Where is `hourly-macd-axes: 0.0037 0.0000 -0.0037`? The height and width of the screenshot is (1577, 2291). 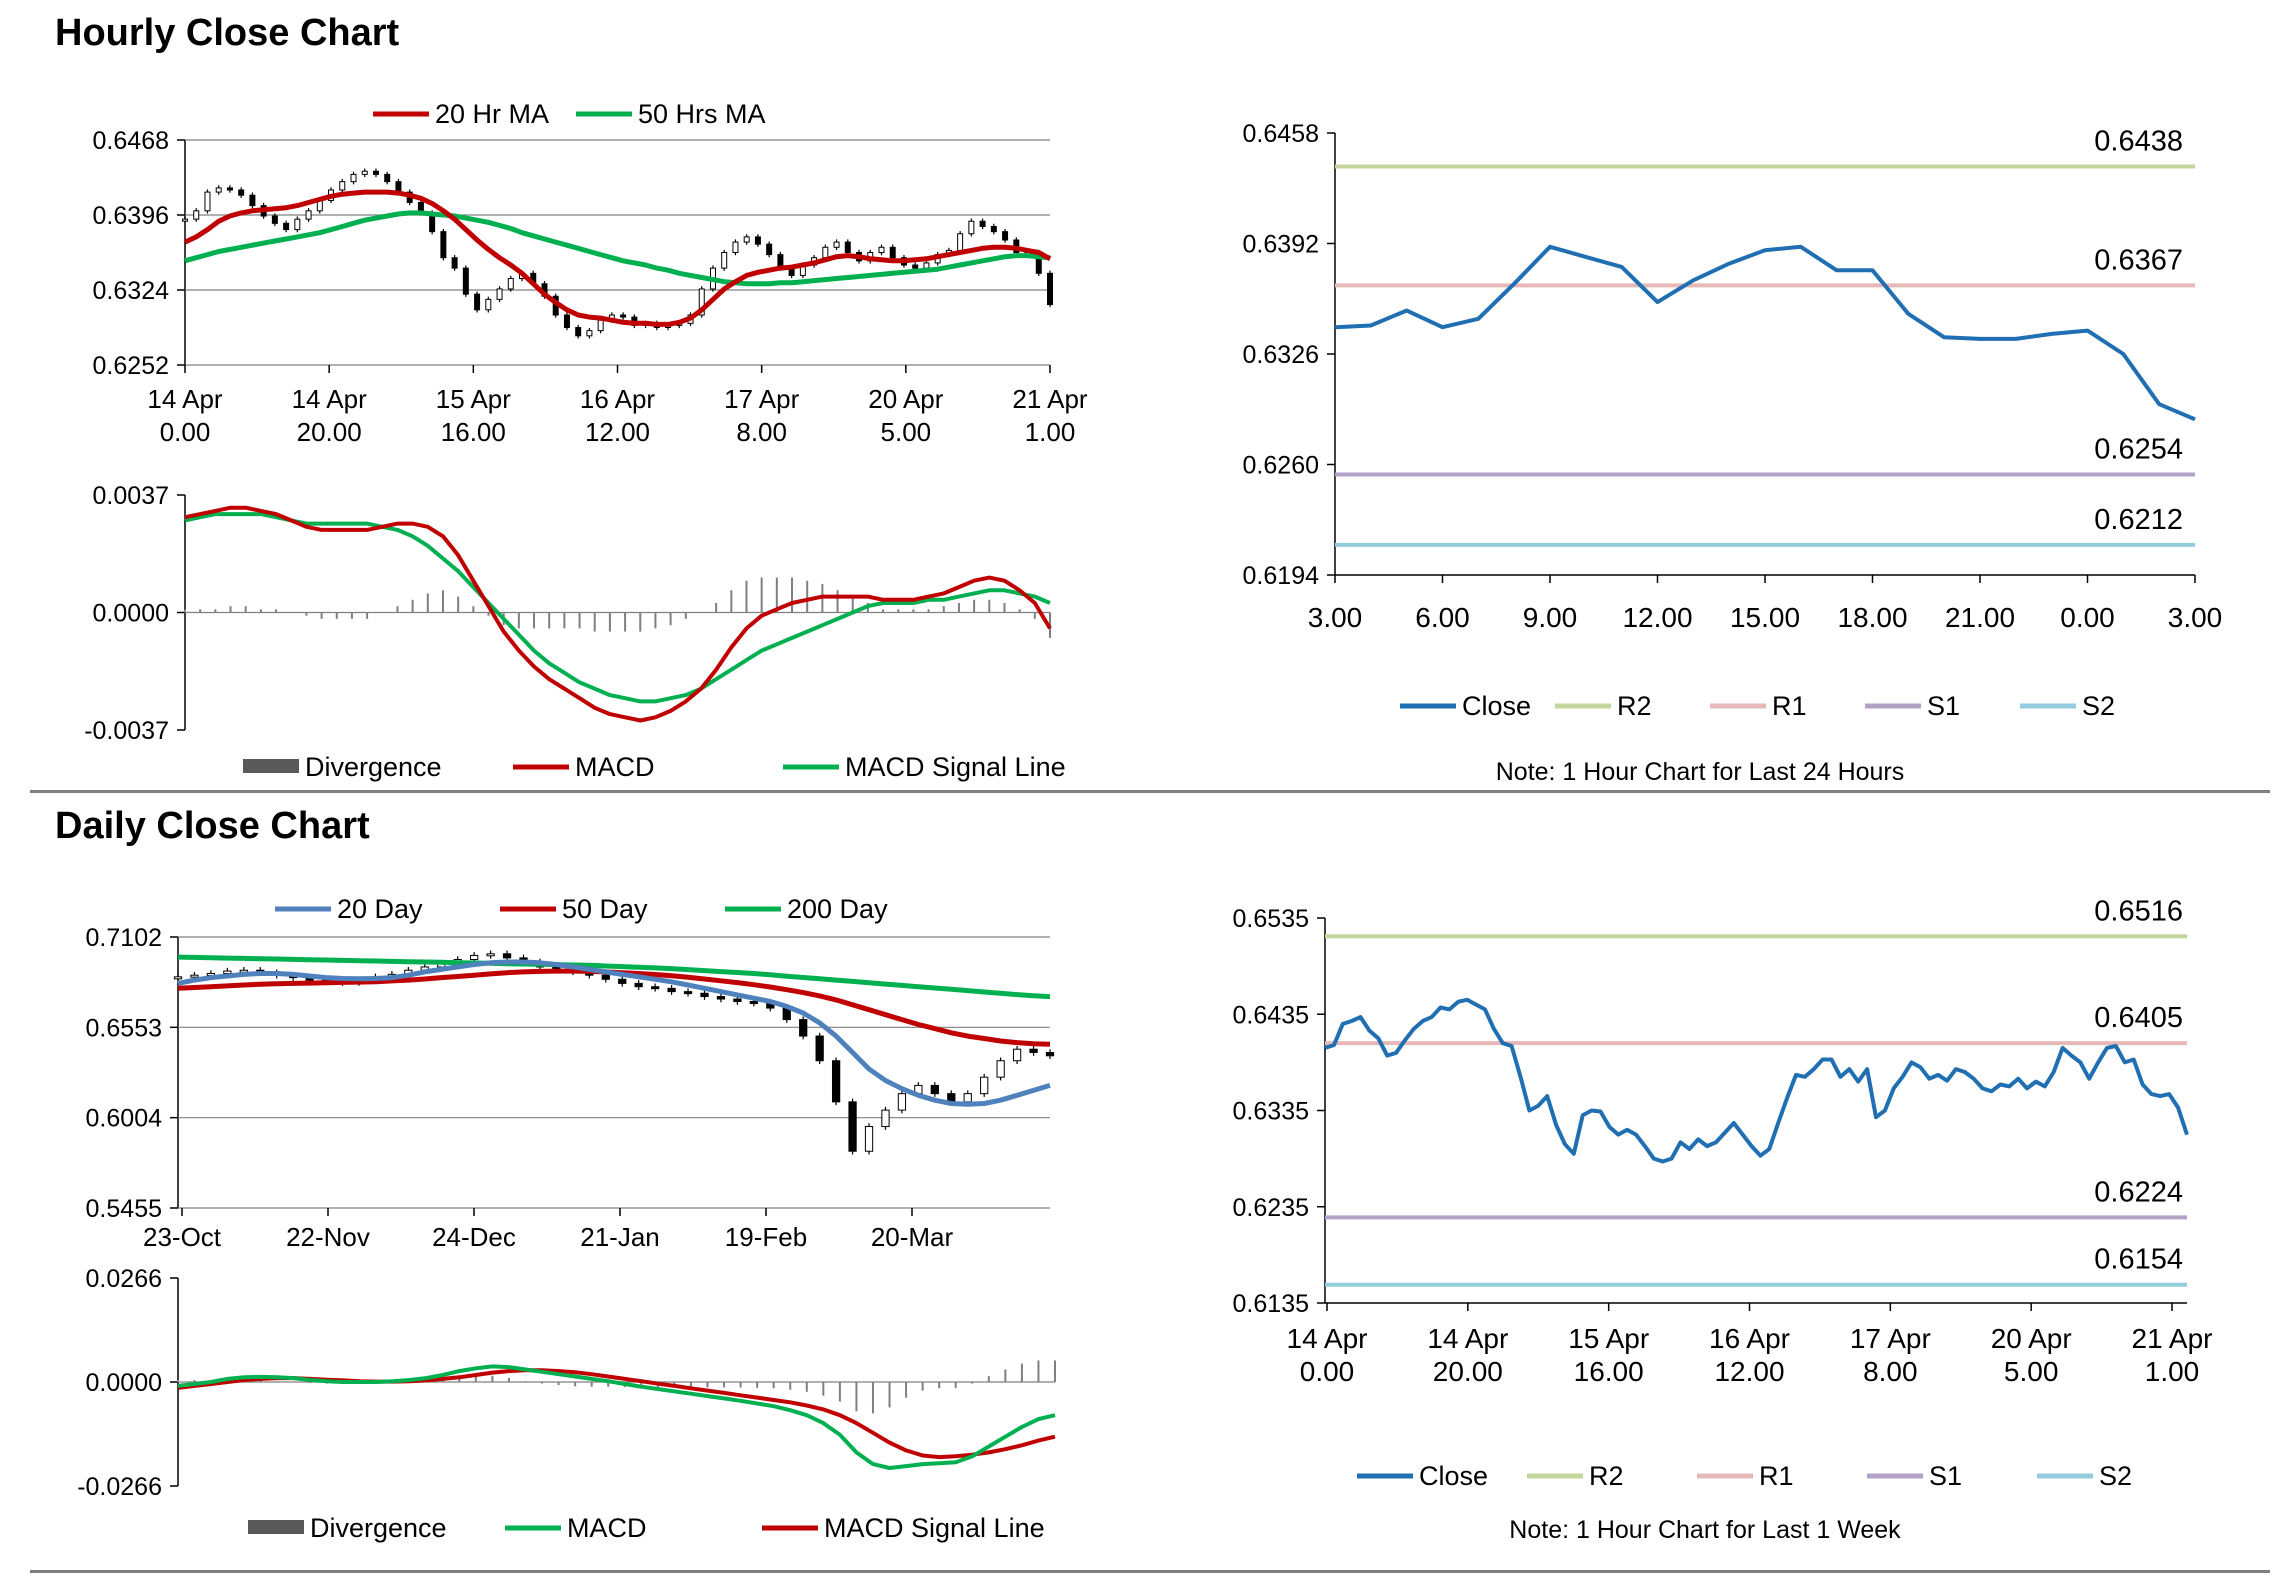
hourly-macd-axes: 0.0037 0.0000 -0.0037 is located at coordinates (135, 613).